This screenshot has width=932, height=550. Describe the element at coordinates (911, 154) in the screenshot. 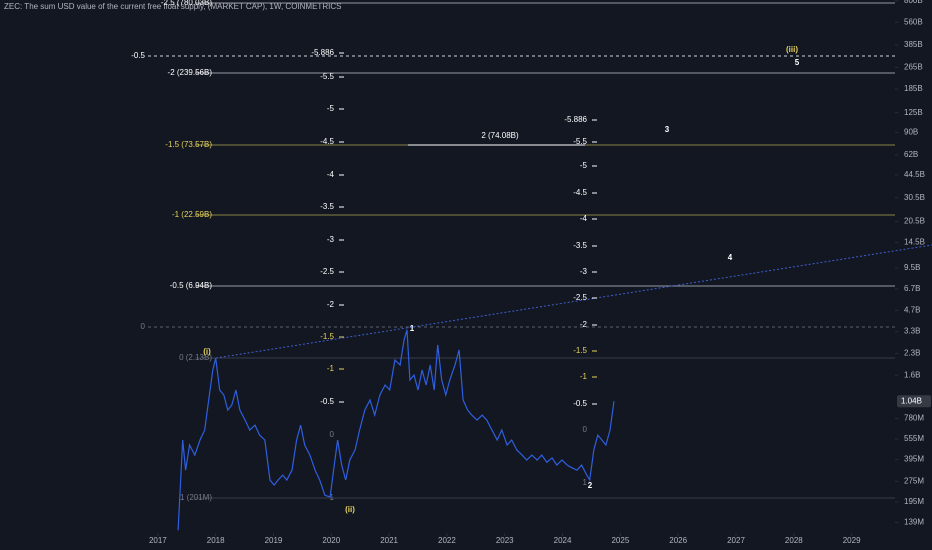

I see `y-tick-label: 62B` at that location.